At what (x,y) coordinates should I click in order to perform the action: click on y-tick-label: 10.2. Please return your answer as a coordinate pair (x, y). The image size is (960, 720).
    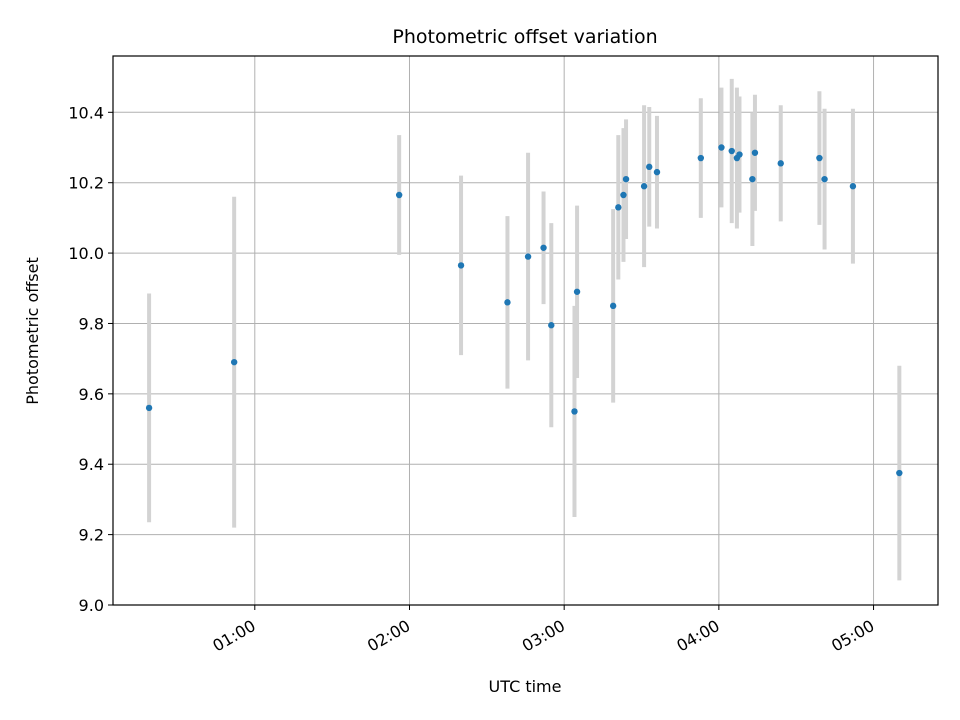
    Looking at the image, I should click on (86, 183).